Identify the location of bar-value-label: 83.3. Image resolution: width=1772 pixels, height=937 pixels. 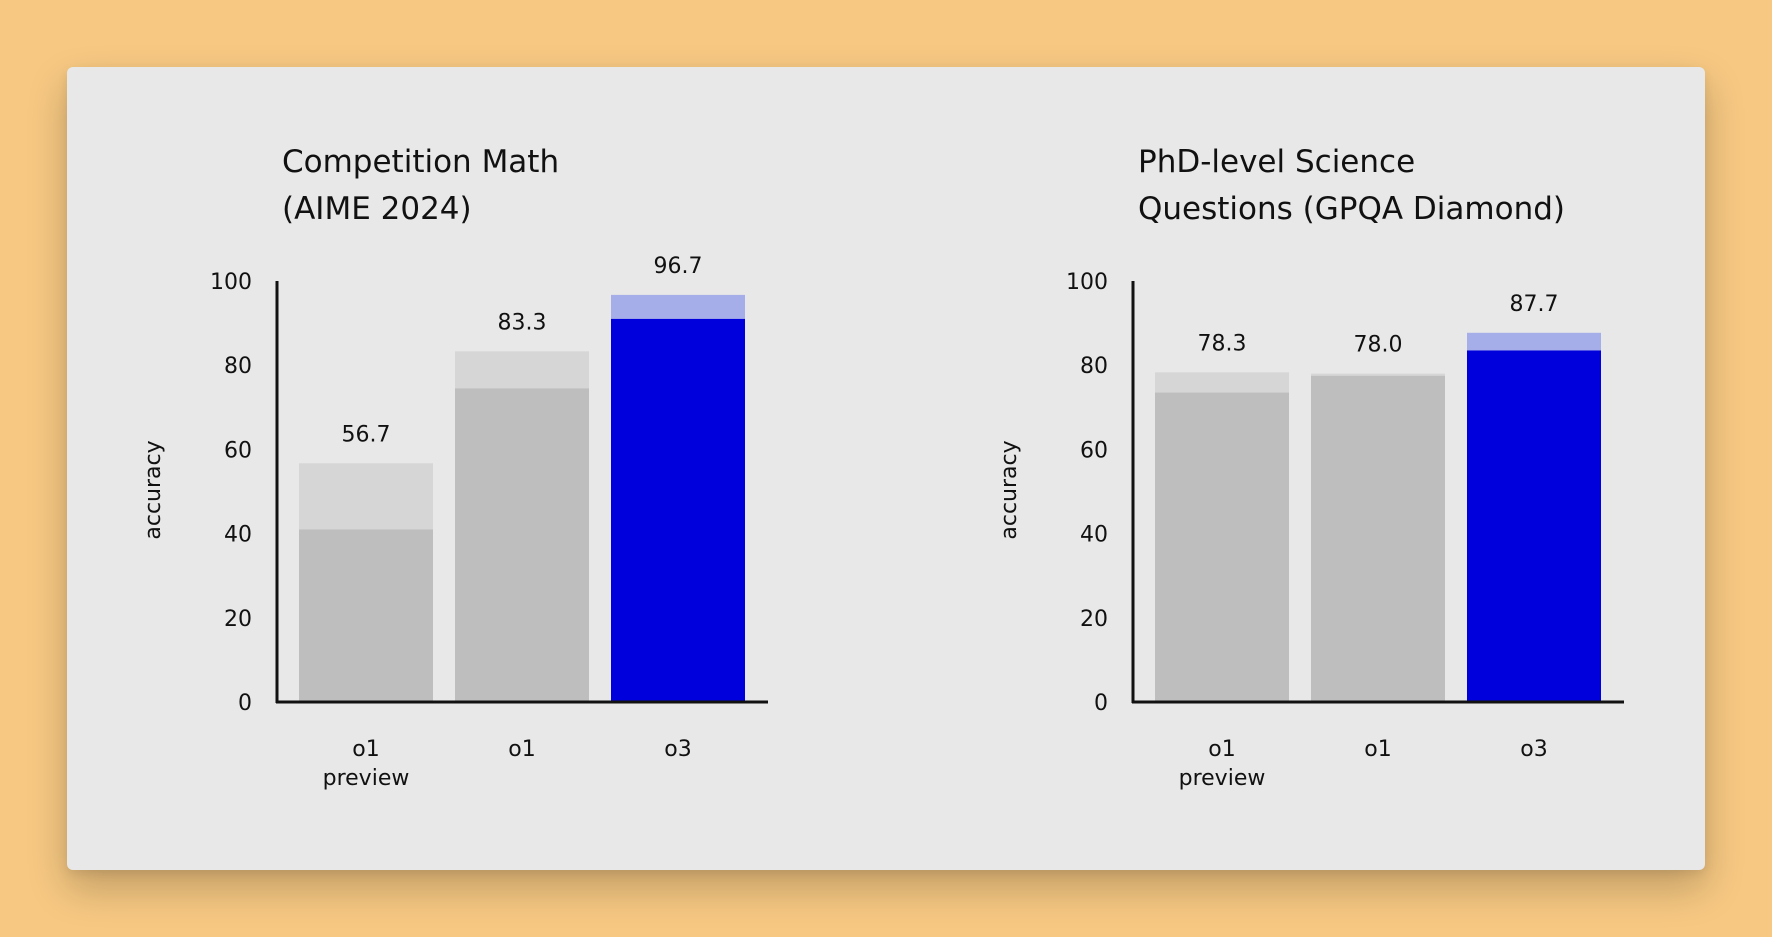
(522, 322).